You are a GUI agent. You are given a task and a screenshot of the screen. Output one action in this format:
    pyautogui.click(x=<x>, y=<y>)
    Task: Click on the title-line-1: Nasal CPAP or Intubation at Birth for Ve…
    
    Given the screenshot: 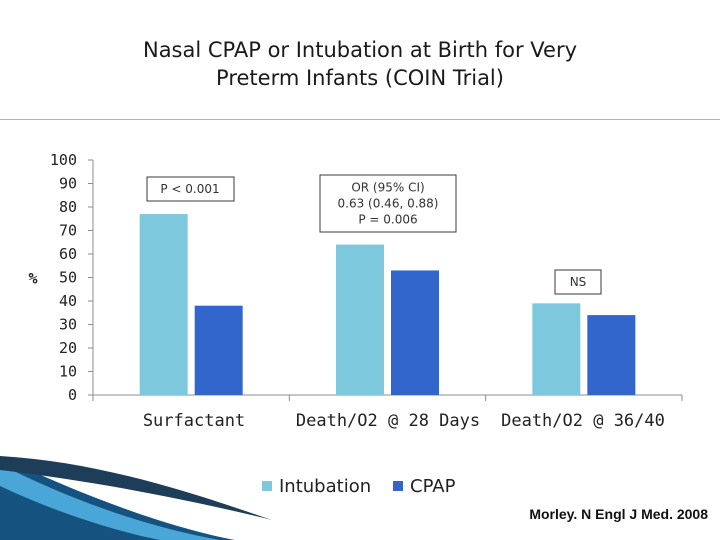 What is the action you would take?
    pyautogui.click(x=360, y=50)
    